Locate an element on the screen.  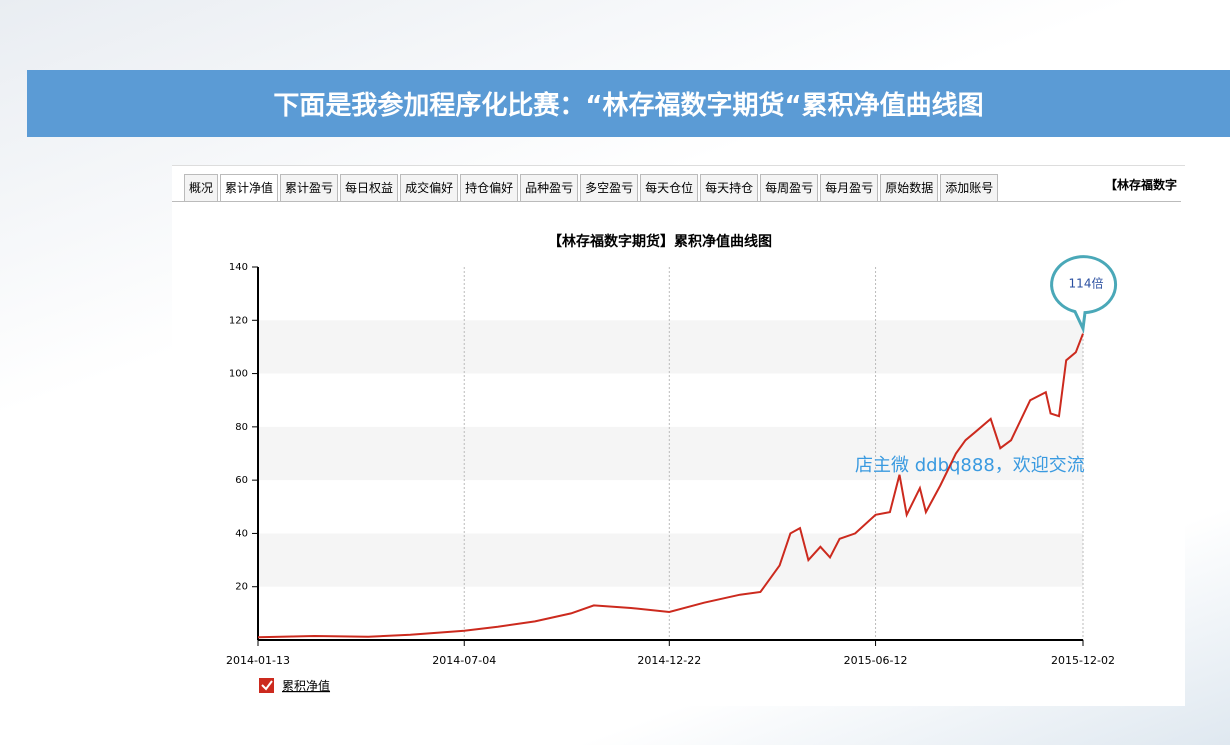
legend-label: 累积净值 is located at coordinates (306, 685).